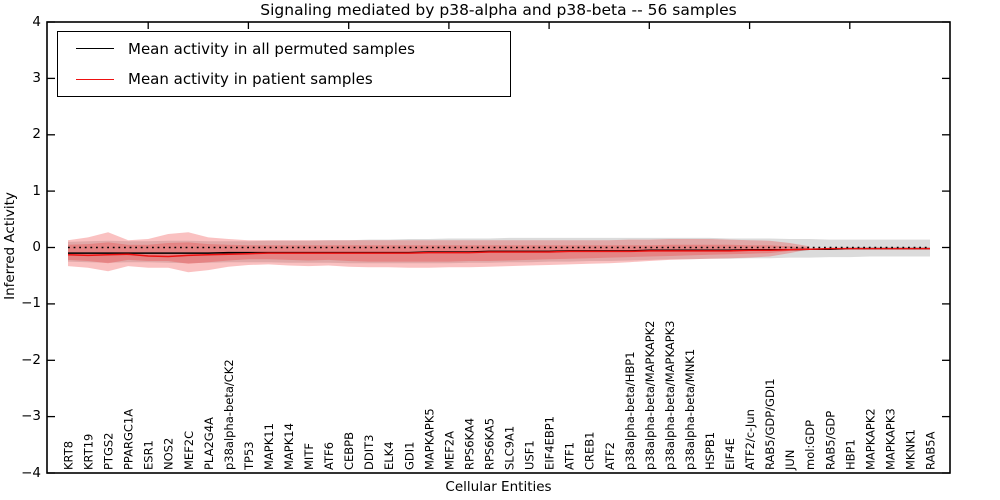 The height and width of the screenshot is (500, 1000). I want to click on x-tick-label: HSPB1, so click(710, 451).